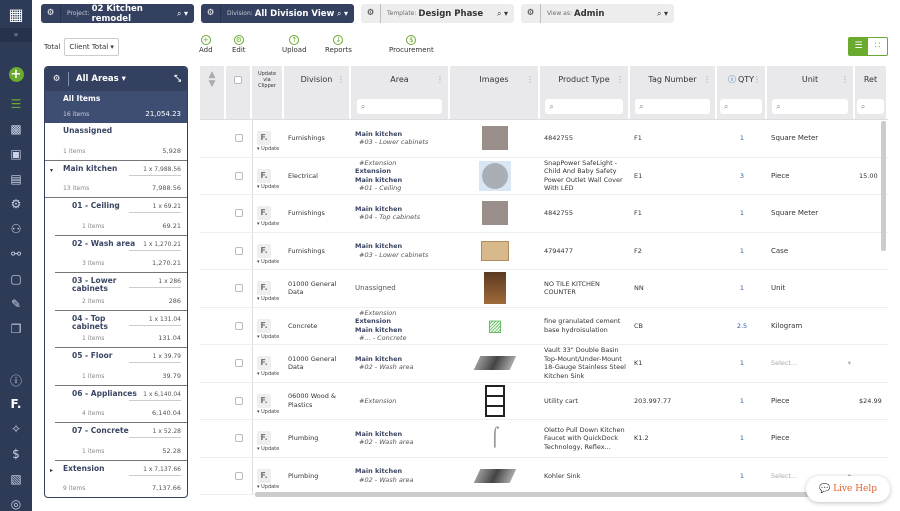  I want to click on expand-caret-icon: ▸, so click(52, 470).